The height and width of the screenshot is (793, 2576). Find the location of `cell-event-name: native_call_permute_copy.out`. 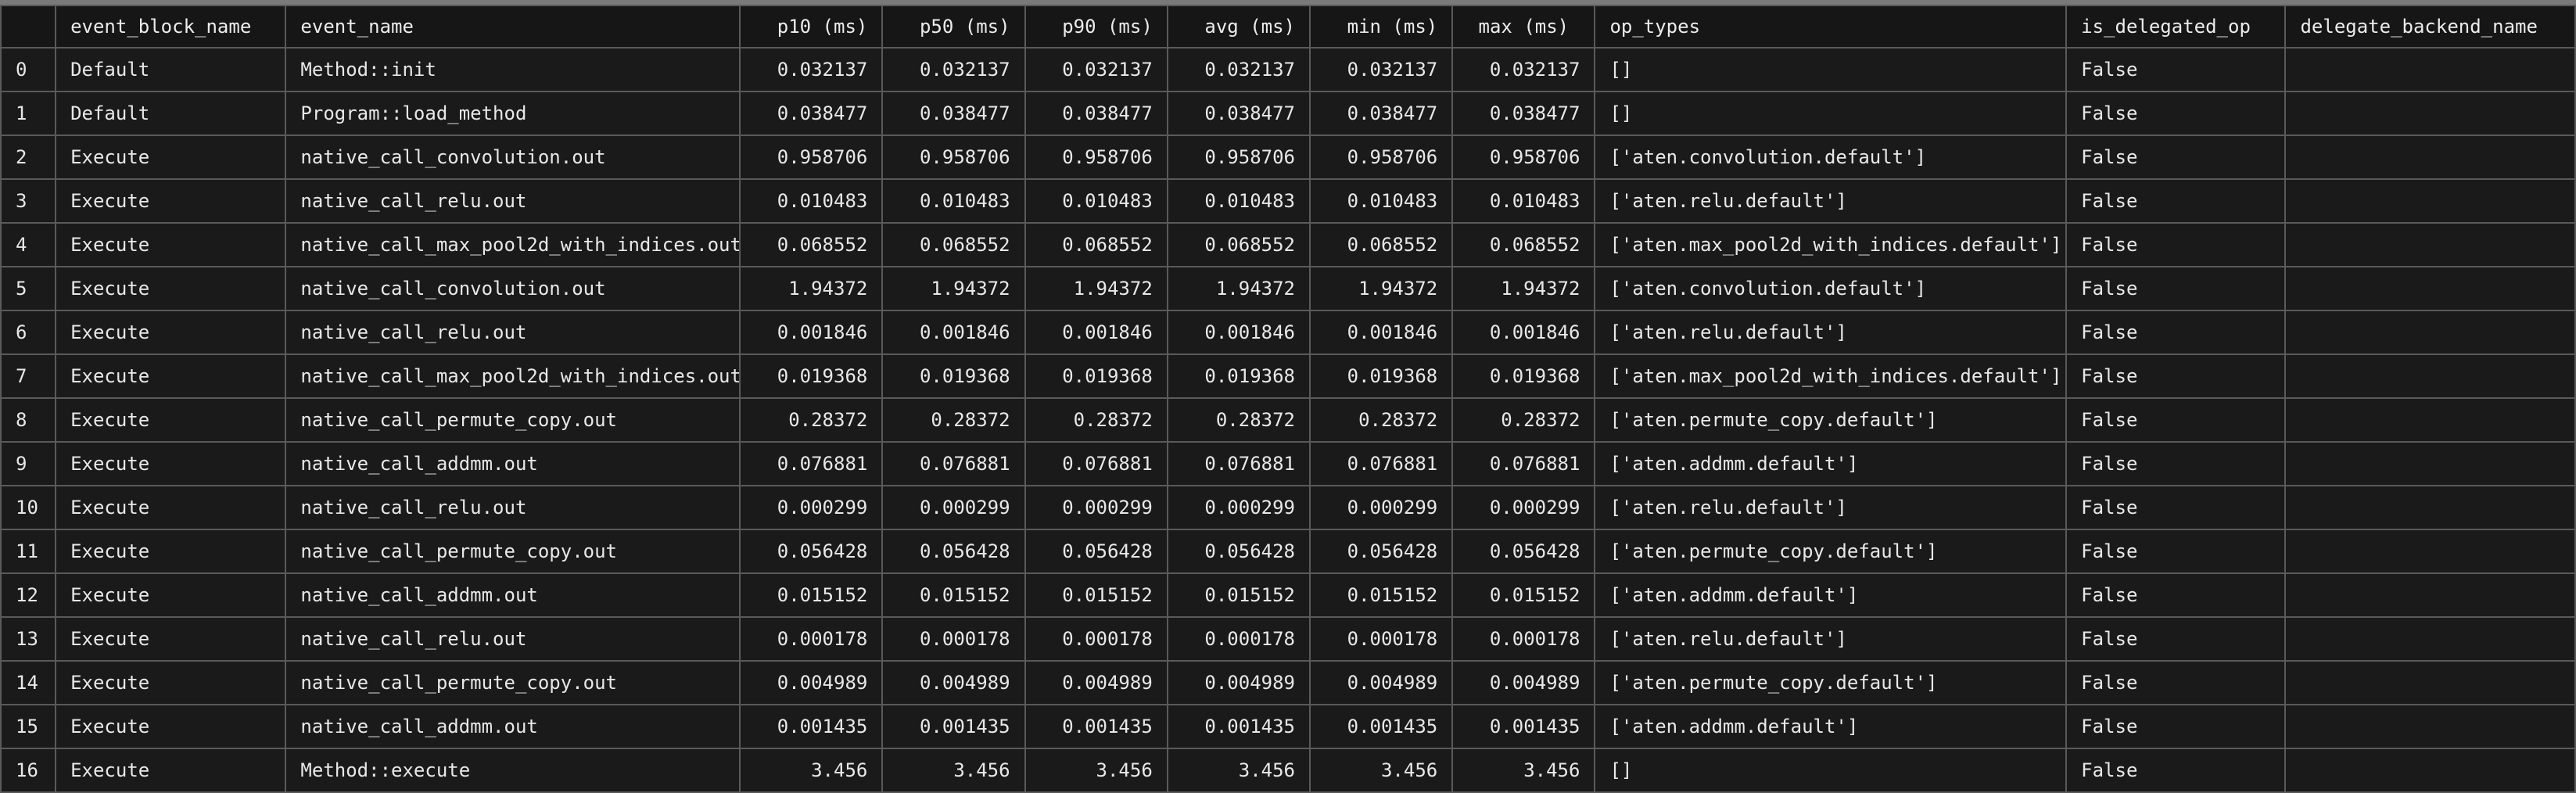

cell-event-name: native_call_permute_copy.out is located at coordinates (513, 551).